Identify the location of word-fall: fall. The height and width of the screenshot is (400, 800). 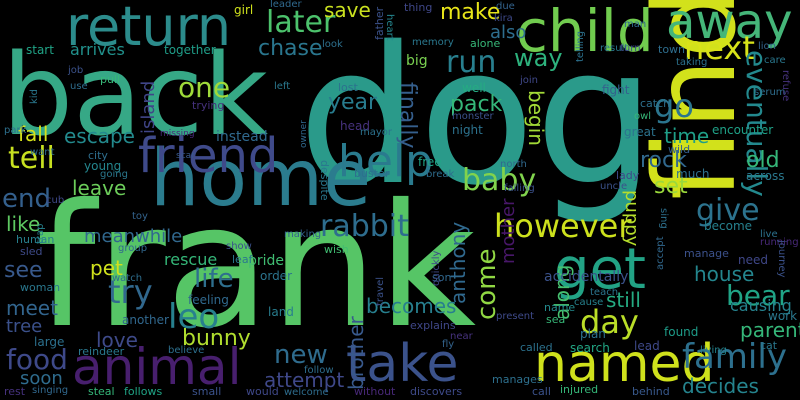
(33, 134).